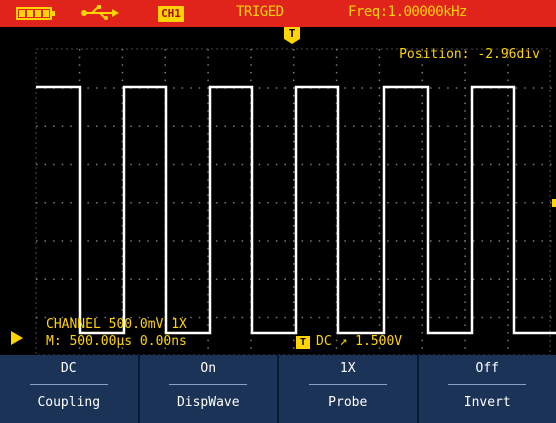 Image resolution: width=556 pixels, height=423 pixels. What do you see at coordinates (208, 368) in the screenshot?
I see `dispwave-value: On` at bounding box center [208, 368].